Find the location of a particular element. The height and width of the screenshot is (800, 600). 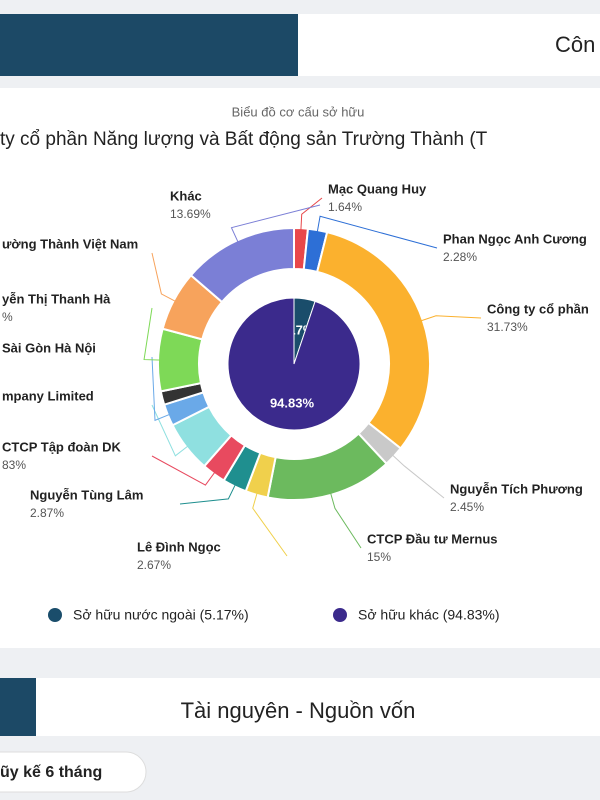

segment-value-label: 2.67% is located at coordinates (154, 565).